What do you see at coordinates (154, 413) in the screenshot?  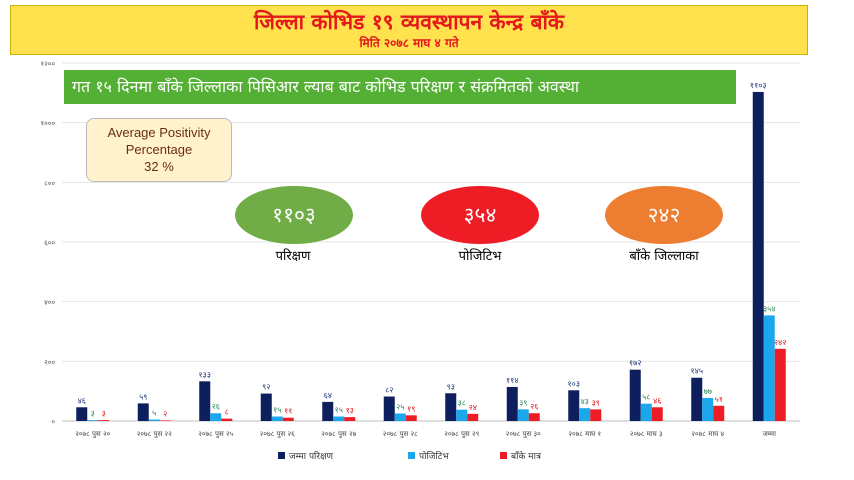 I see `data-label: ५` at bounding box center [154, 413].